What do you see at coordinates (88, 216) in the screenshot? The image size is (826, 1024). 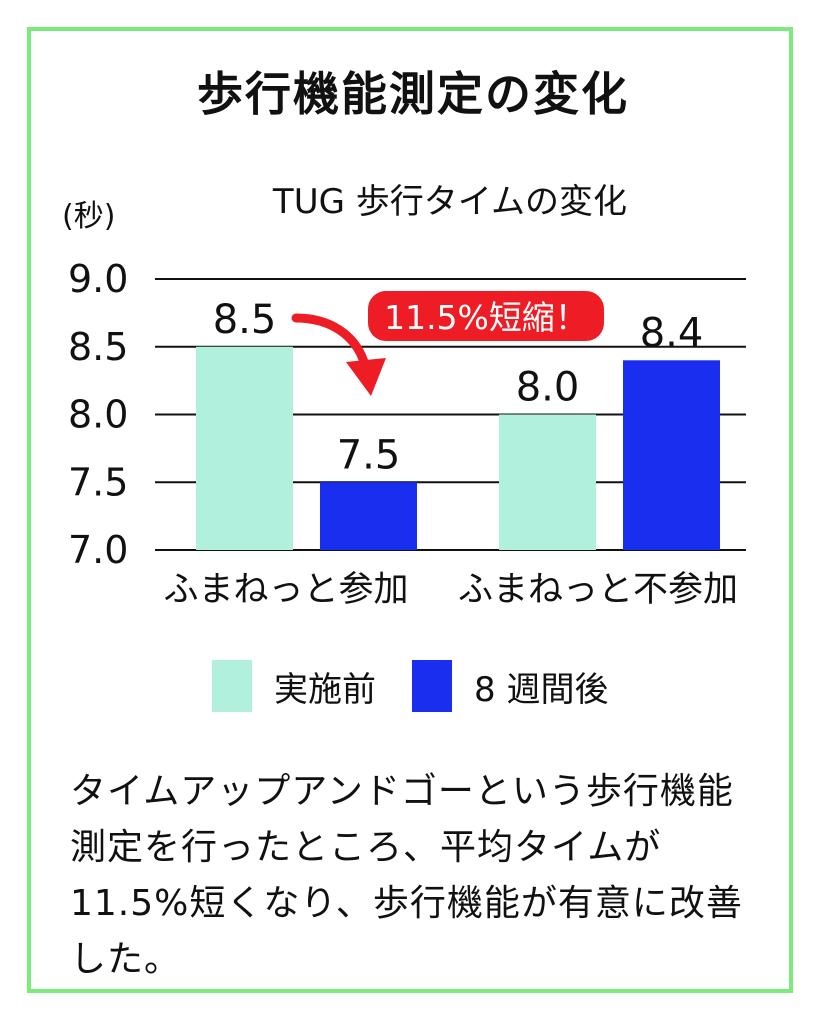 I see `y-axis-unit-label: (秒)` at bounding box center [88, 216].